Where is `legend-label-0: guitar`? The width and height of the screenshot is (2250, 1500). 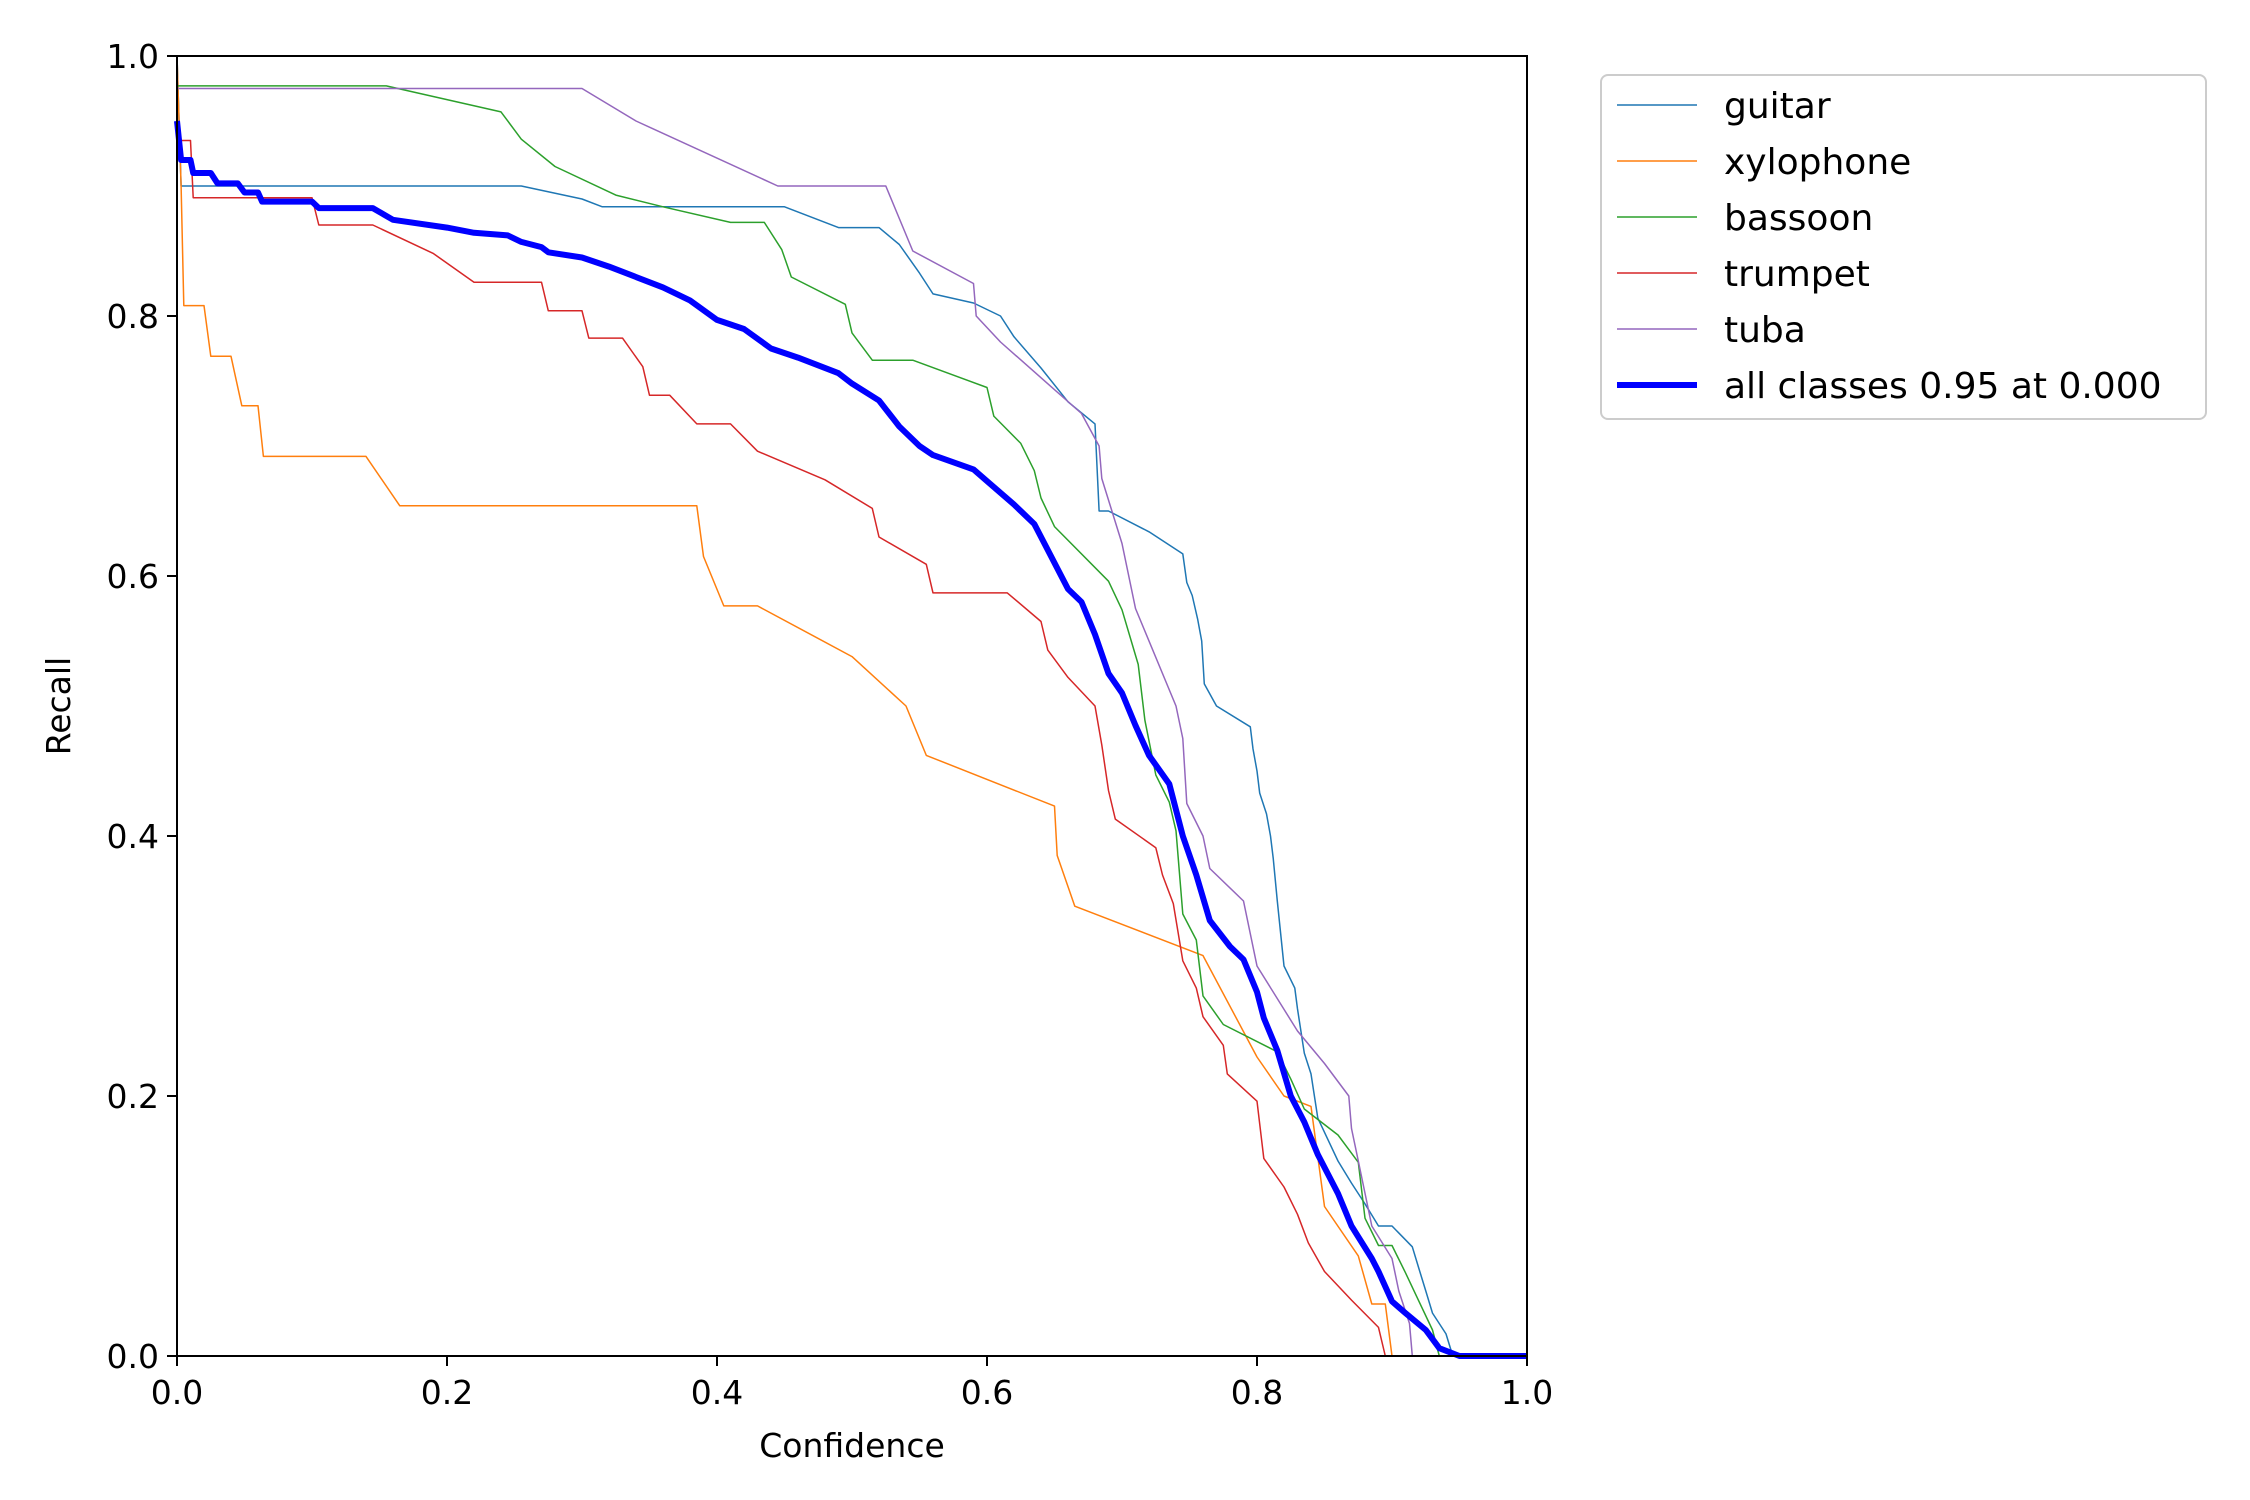
legend-label-0: guitar is located at coordinates (1777, 106).